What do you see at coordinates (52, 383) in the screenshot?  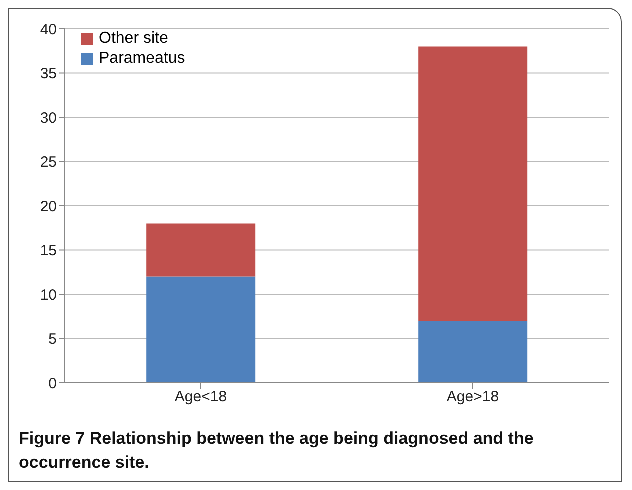 I see `y-tick-label: 0` at bounding box center [52, 383].